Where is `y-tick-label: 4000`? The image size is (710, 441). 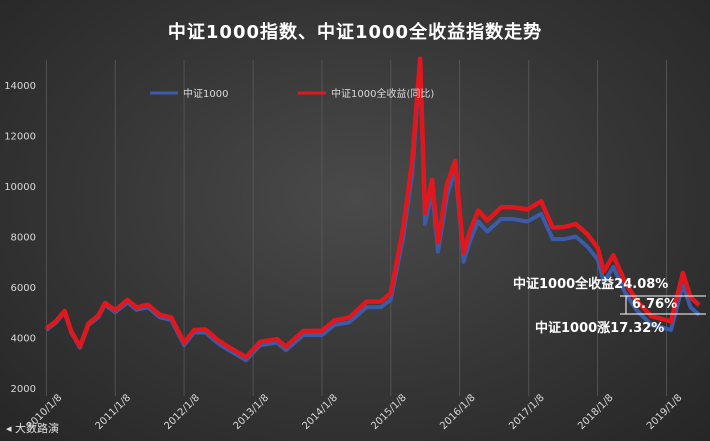 y-tick-label: 4000 is located at coordinates (23, 339).